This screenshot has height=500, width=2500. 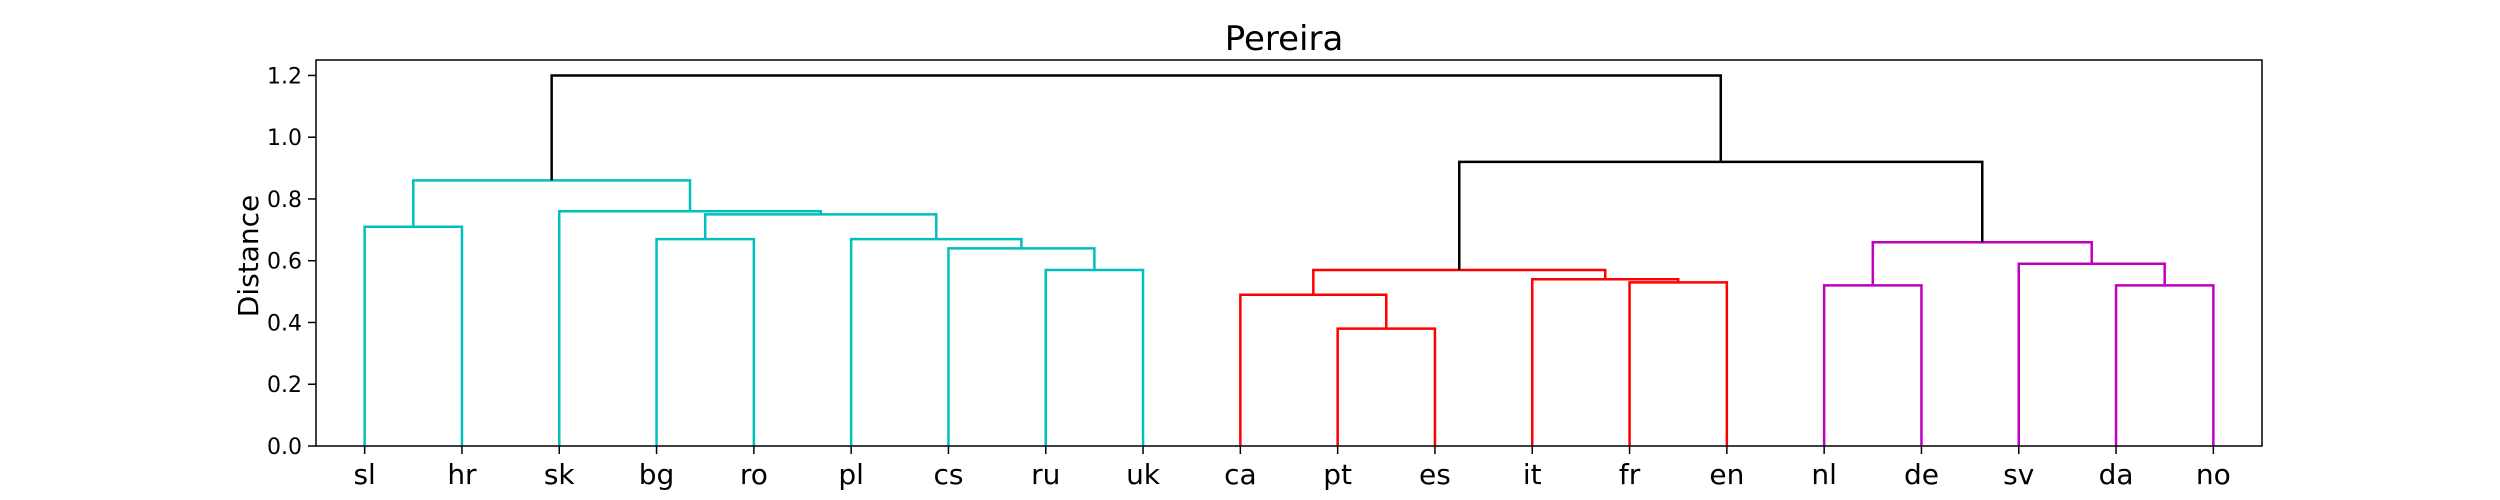 What do you see at coordinates (248, 256) in the screenshot?
I see `y-axis-label: Distance` at bounding box center [248, 256].